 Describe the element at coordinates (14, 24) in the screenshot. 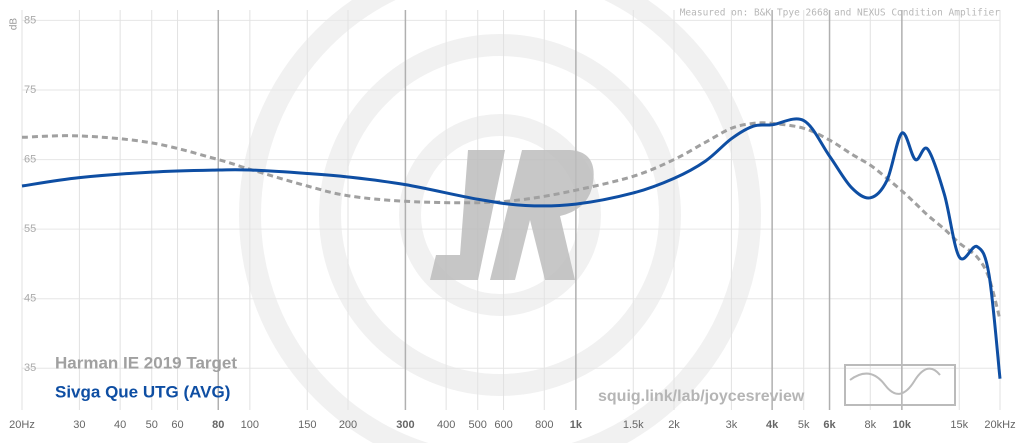

I see `y-axis-label: dB` at that location.